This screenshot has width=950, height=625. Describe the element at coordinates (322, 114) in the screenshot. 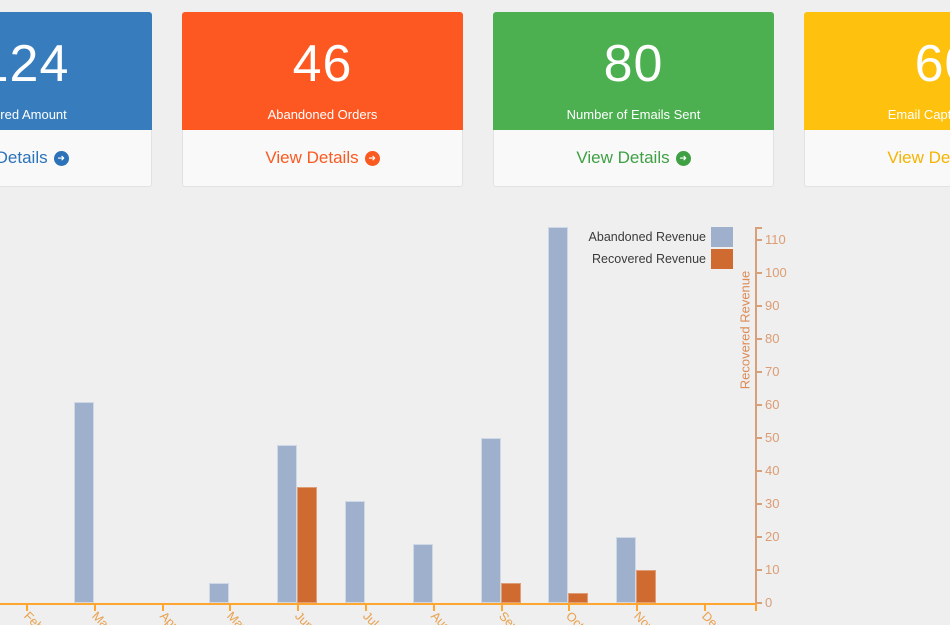

I see `card-label: Abandoned Orders` at that location.